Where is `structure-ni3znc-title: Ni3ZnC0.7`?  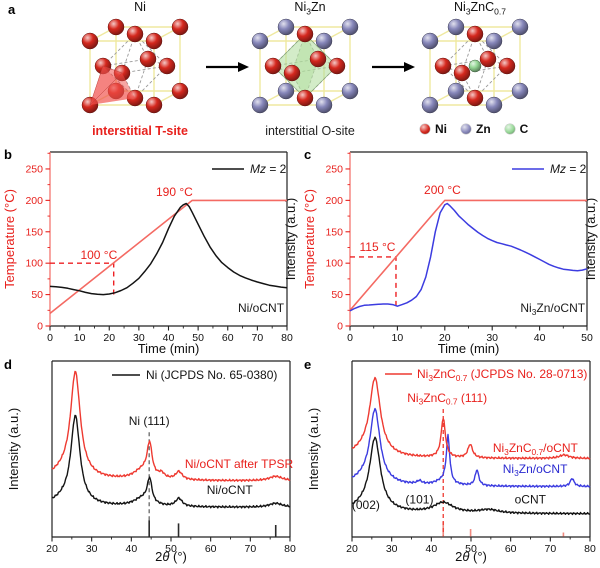 structure-ni3znc-title: Ni3ZnC0.7 is located at coordinates (480, 8).